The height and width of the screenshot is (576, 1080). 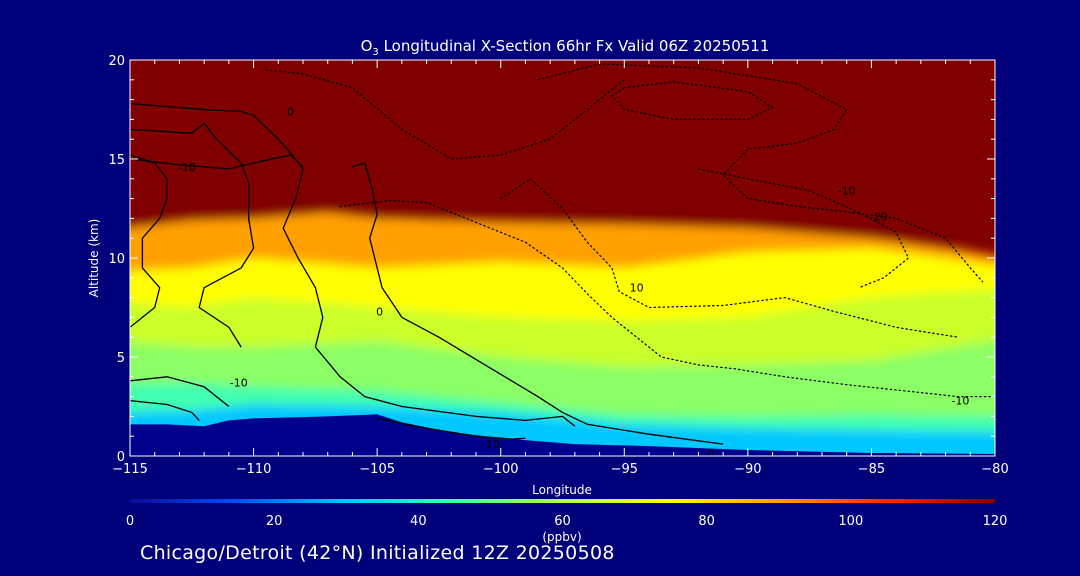 What do you see at coordinates (994, 469) in the screenshot?
I see `x-tick-label: −80` at bounding box center [994, 469].